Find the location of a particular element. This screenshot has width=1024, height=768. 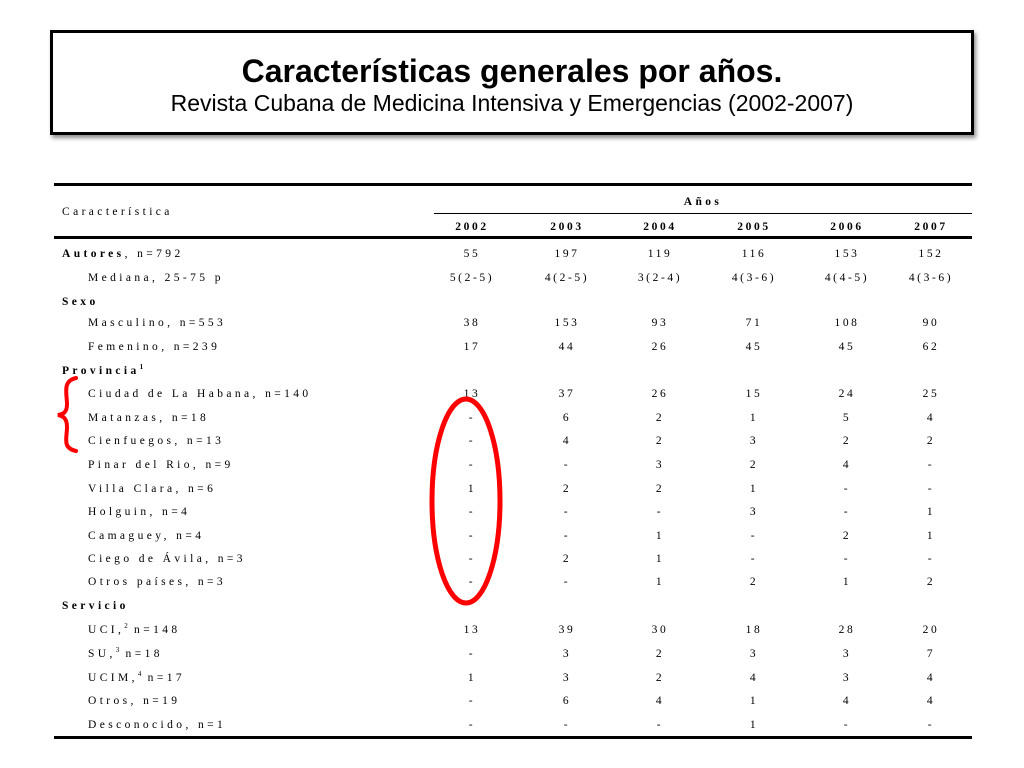

table-cell: 24 is located at coordinates (847, 394).